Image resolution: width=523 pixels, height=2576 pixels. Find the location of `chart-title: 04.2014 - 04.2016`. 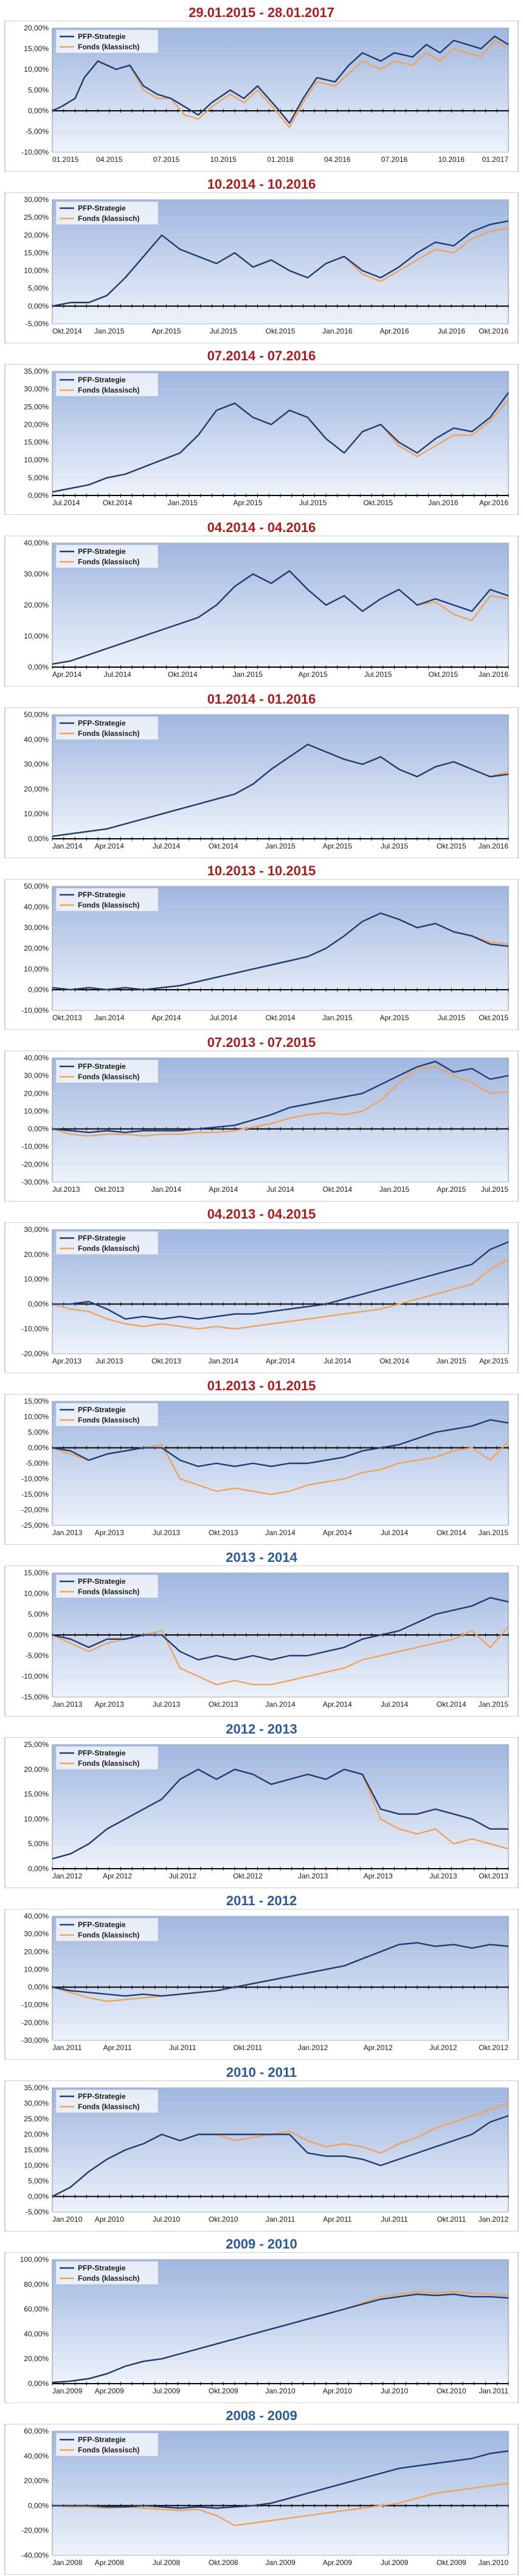

chart-title: 04.2014 - 04.2016 is located at coordinates (261, 527).